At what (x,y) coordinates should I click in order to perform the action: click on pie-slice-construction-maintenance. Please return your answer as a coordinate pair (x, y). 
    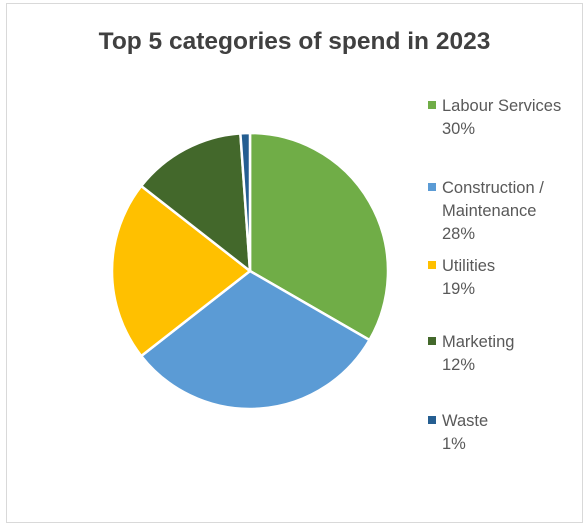
    Looking at the image, I should click on (255, 340).